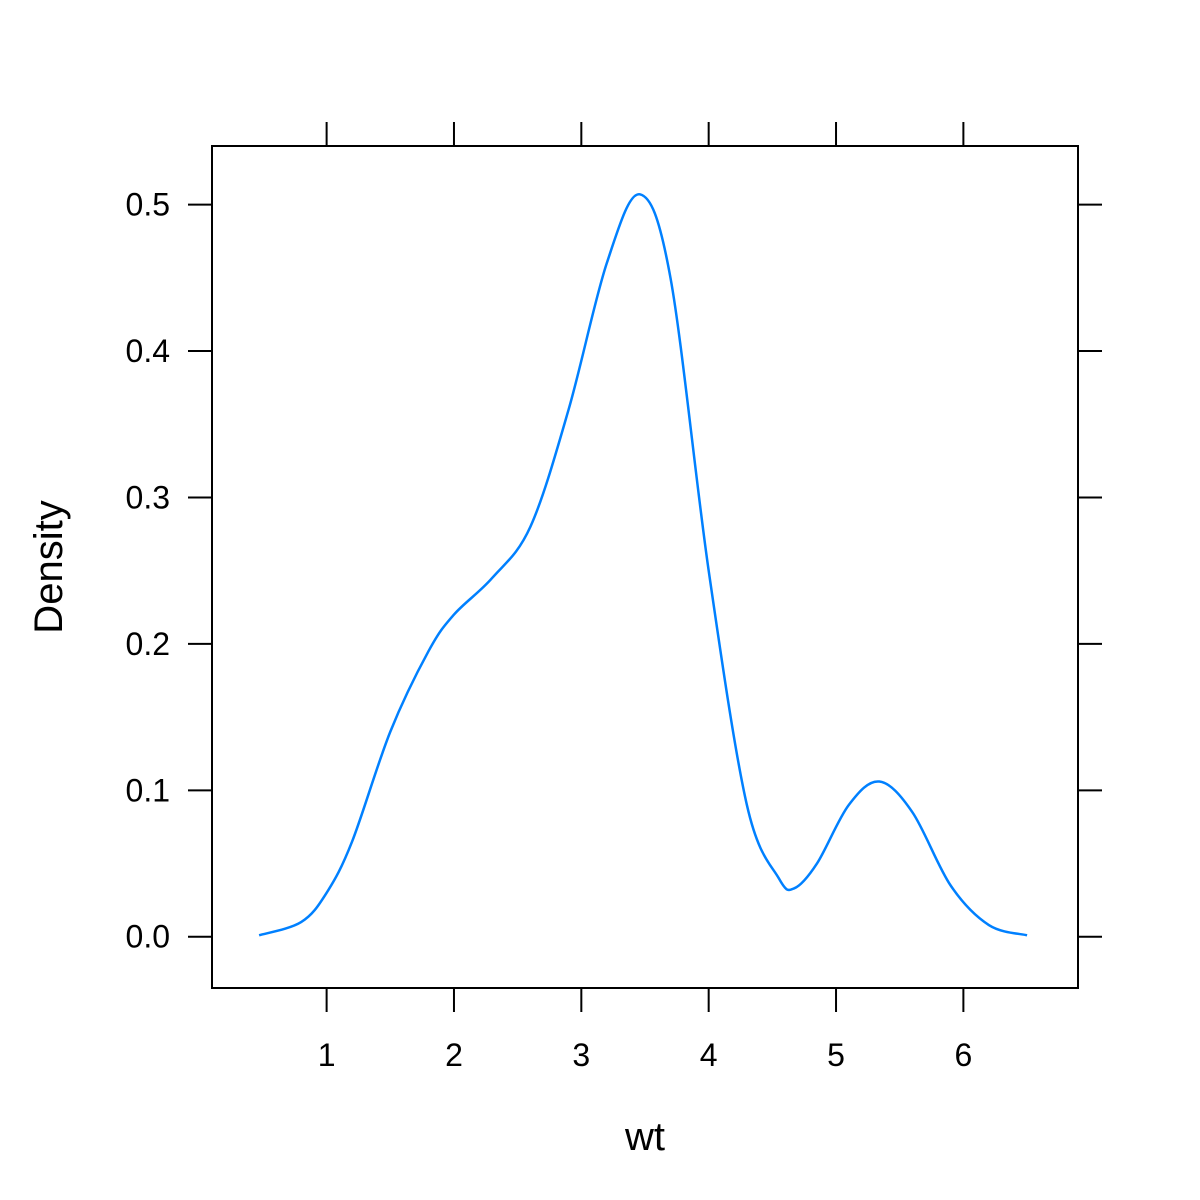  I want to click on y-tick-label: 0.2, so click(148, 644).